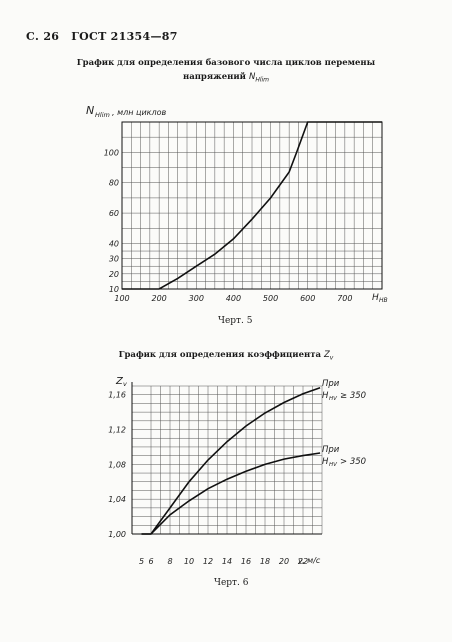 This screenshot has height=642, width=452. I want to click on figure2-title: График для определения коэффициента Zv, so click(226, 356).